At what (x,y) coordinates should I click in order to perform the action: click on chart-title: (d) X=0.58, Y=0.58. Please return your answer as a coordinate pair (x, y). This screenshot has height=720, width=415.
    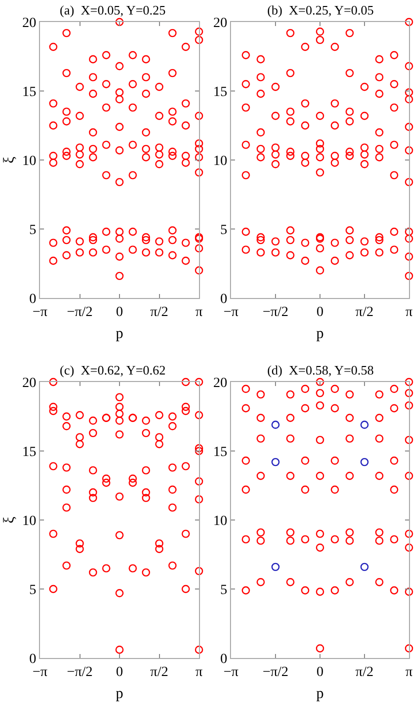
    Looking at the image, I should click on (320, 370).